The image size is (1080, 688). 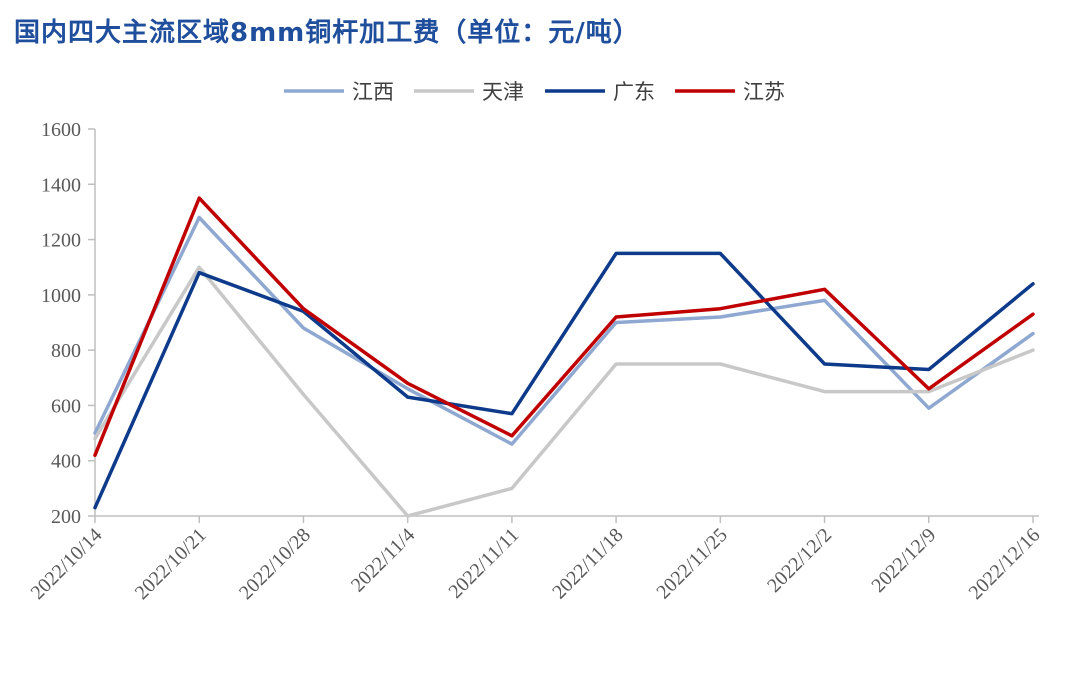 What do you see at coordinates (171, 564) in the screenshot?
I see `x-tick-label: 2022/10/21` at bounding box center [171, 564].